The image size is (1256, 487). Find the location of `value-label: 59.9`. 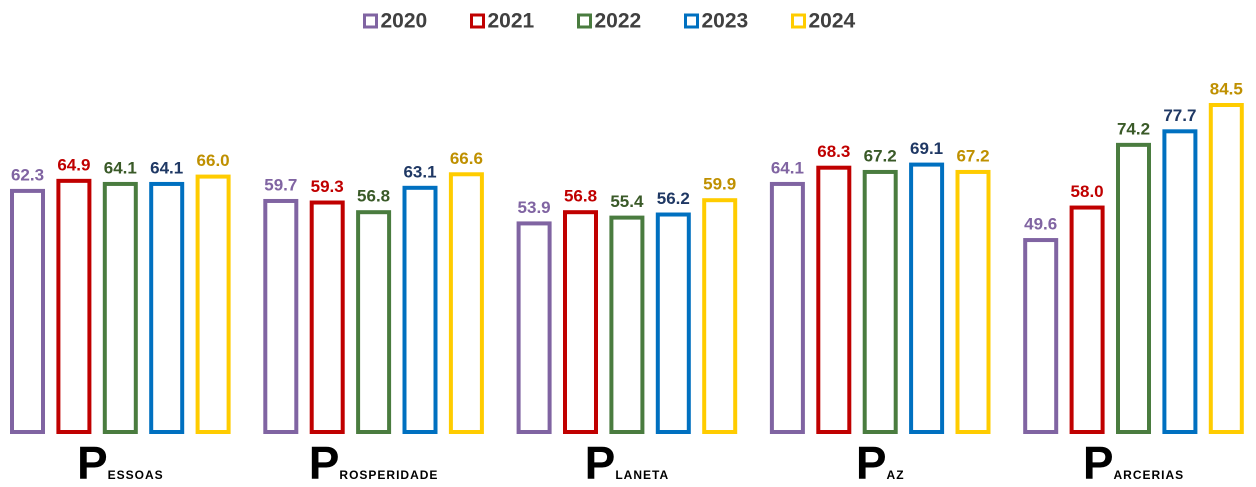

value-label: 59.9 is located at coordinates (719, 184).